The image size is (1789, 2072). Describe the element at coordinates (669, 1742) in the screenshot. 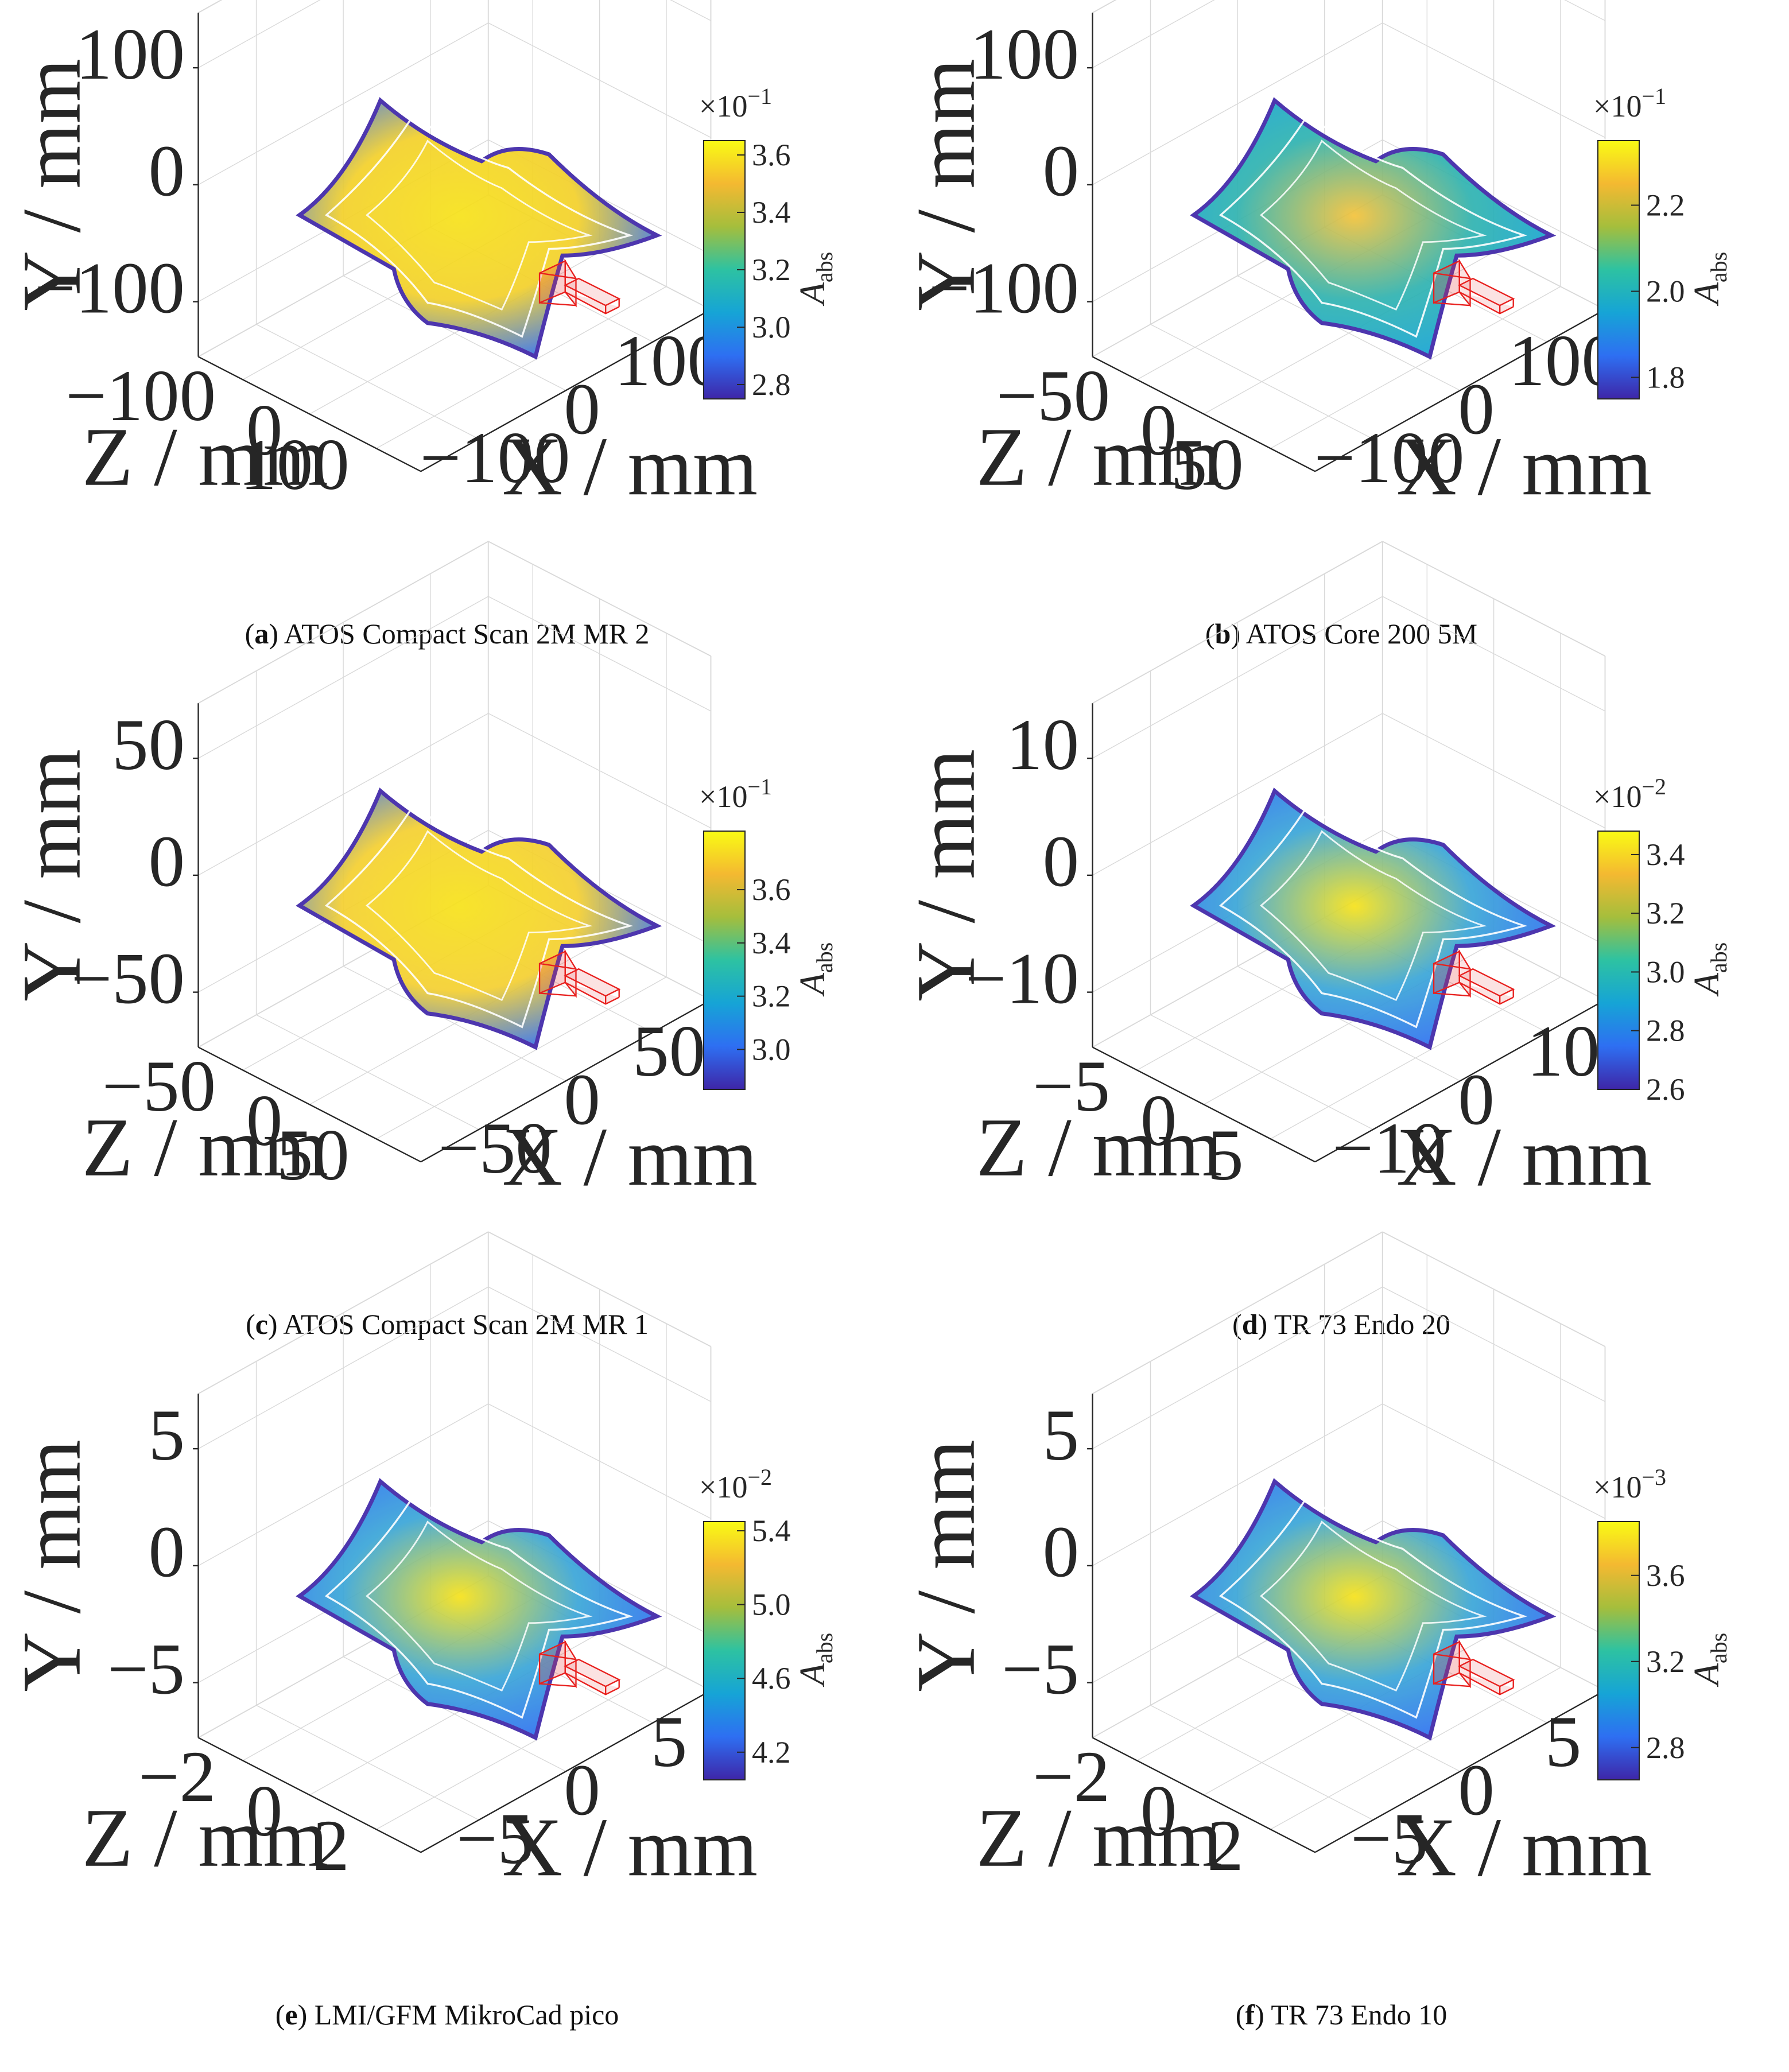

I see `x-tick-label: 5` at that location.